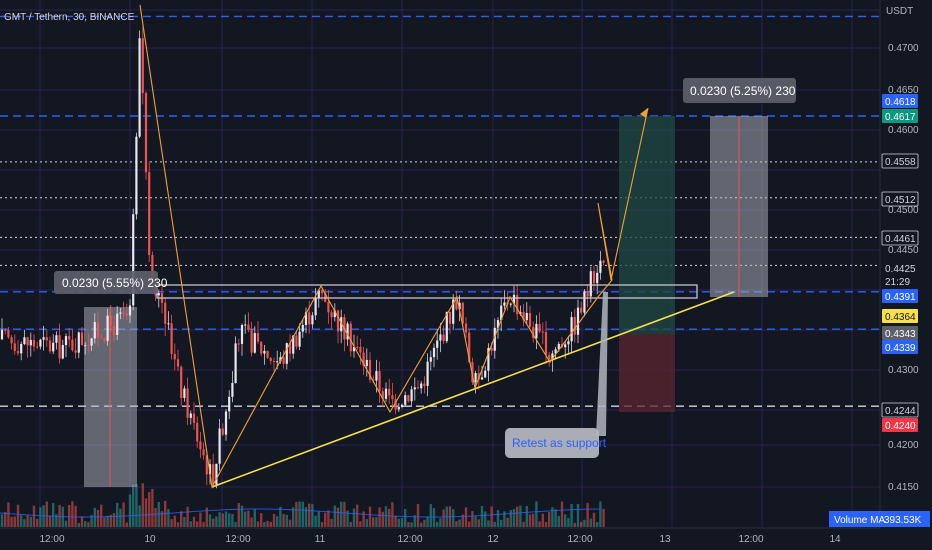  Describe the element at coordinates (466, 539) in the screenshot. I see `time-axis` at that location.